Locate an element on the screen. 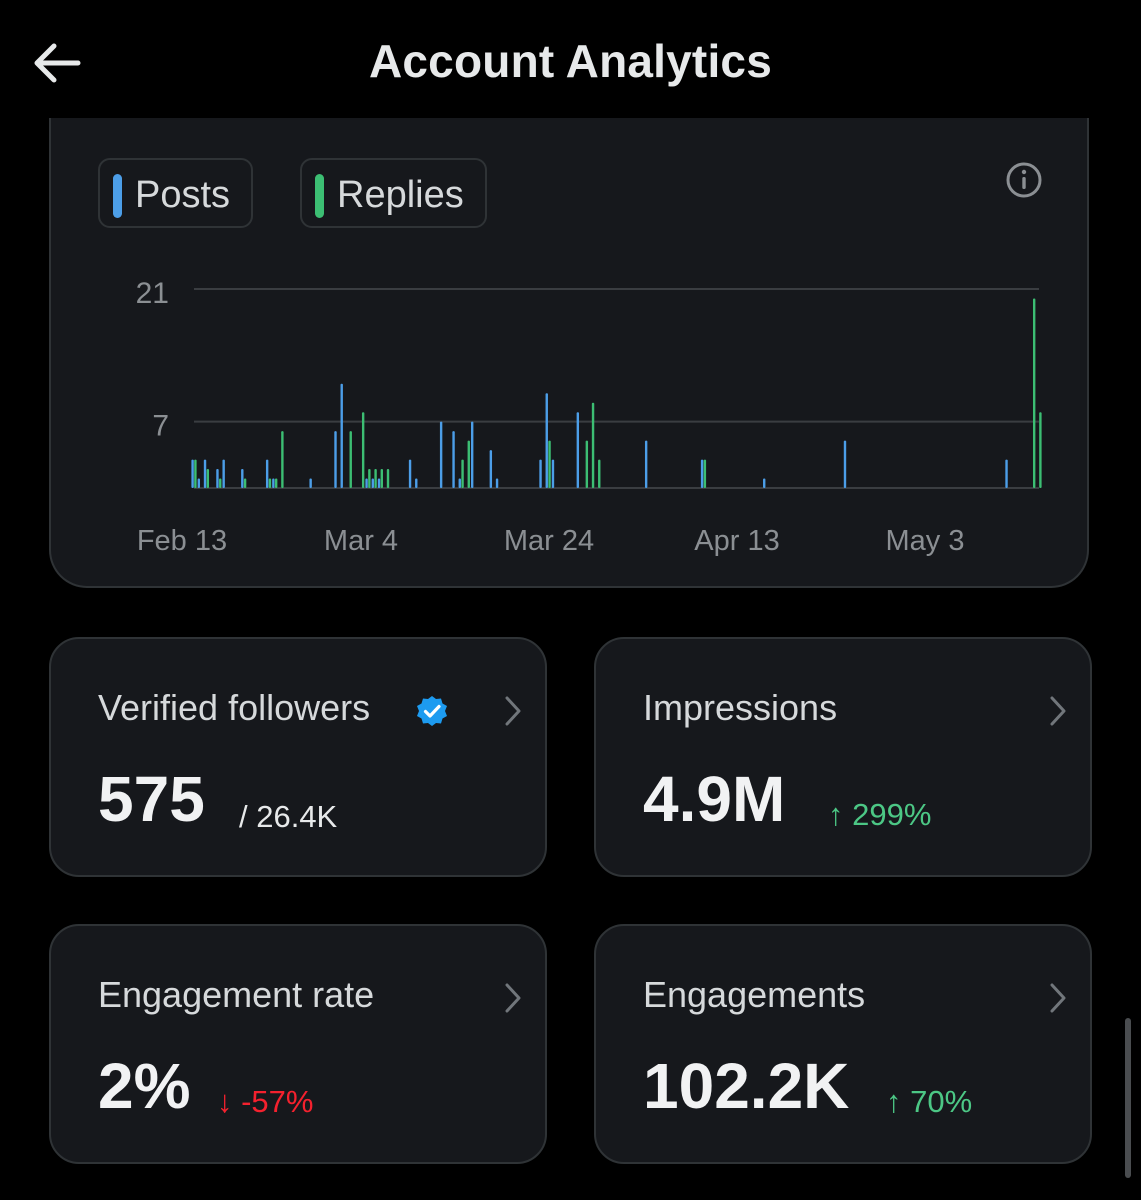 Image resolution: width=1141 pixels, height=1200 pixels. arrow-left-icon is located at coordinates (57, 63).